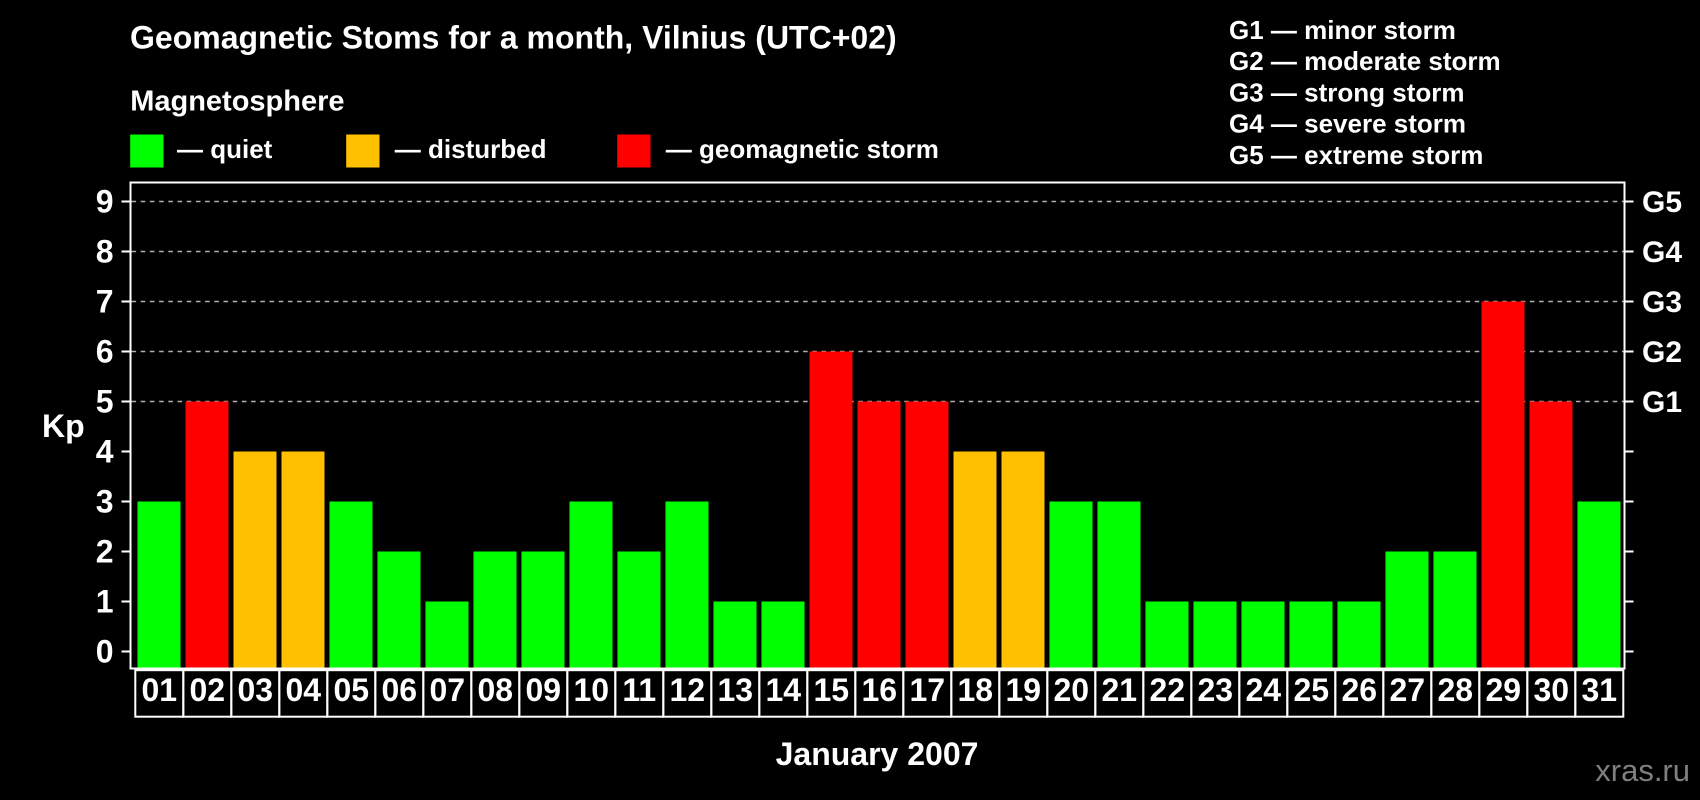 Image resolution: width=1700 pixels, height=800 pixels. Describe the element at coordinates (1360, 690) in the screenshot. I see `svg-text: 26` at that location.